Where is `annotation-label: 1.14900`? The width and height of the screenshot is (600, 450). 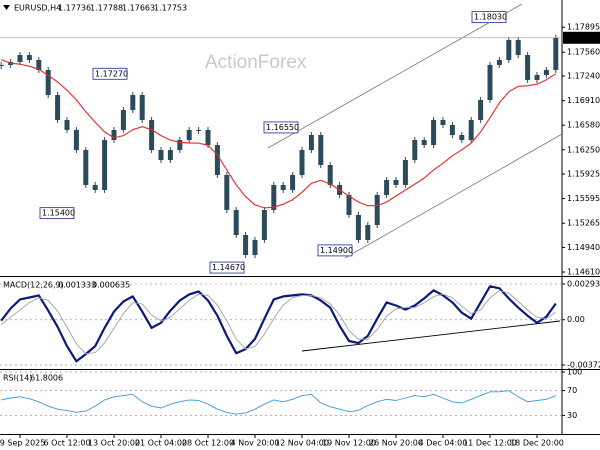
annotation-label: 1.14900 is located at coordinates (336, 250).